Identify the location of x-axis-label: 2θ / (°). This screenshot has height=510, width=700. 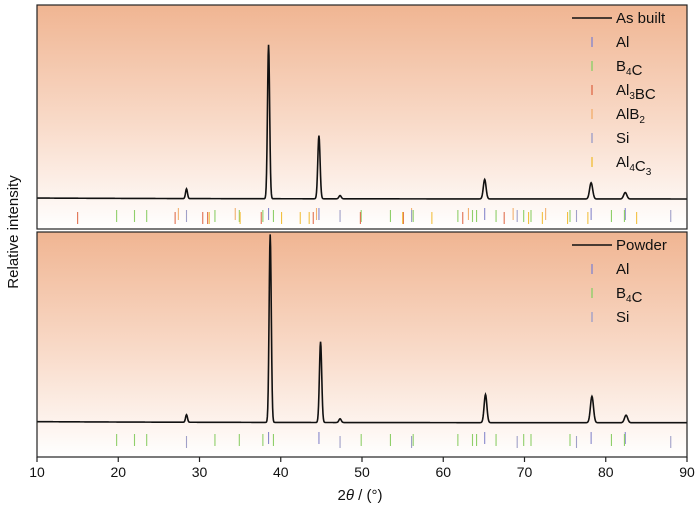
(360, 495).